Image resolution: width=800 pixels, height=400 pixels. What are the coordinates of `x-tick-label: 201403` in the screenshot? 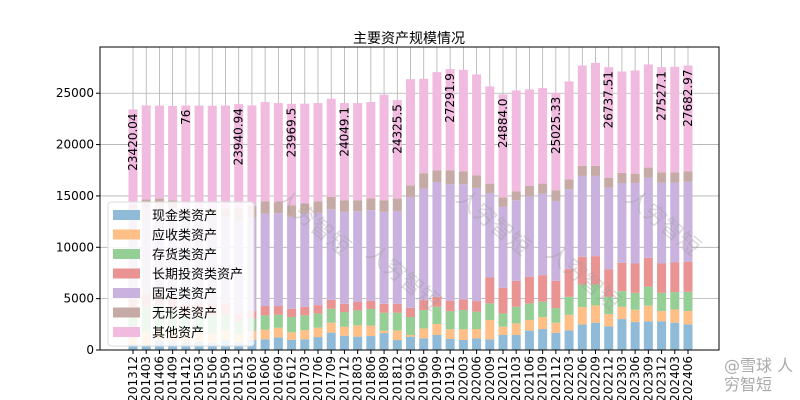 It's located at (146, 378).